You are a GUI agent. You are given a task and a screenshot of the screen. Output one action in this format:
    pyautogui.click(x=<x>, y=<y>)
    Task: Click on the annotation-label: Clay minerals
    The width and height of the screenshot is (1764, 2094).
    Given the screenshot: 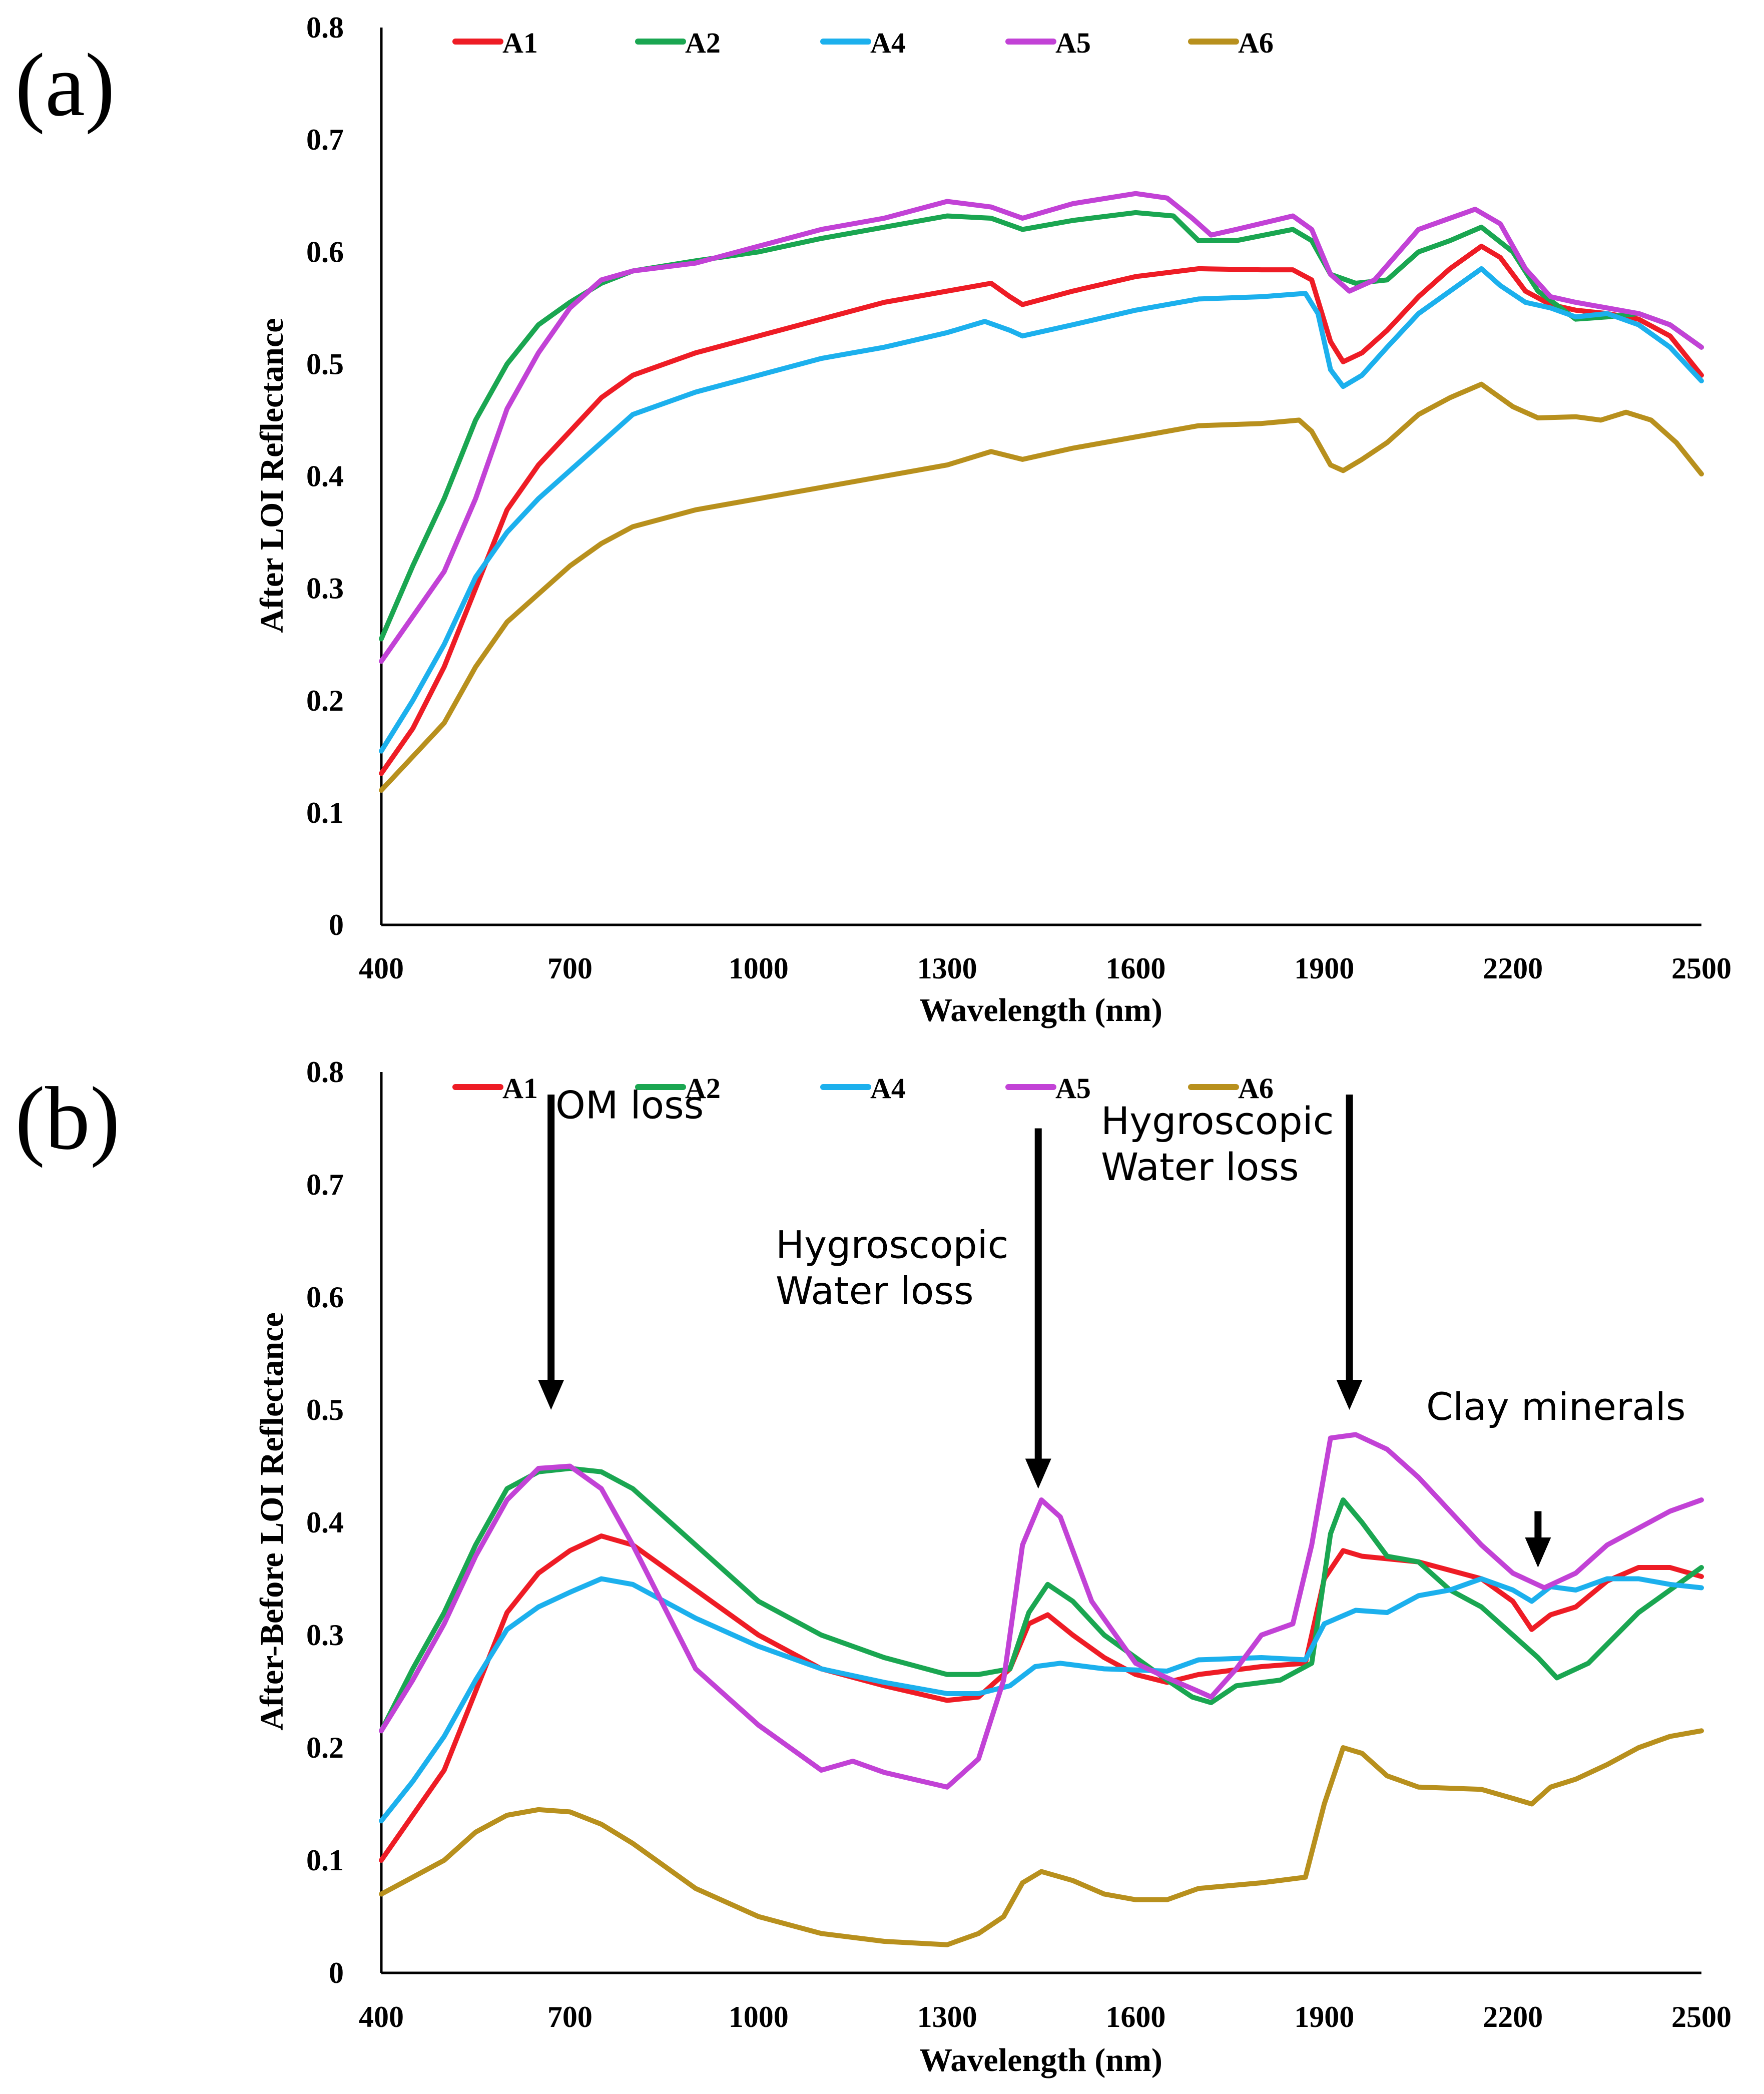 What is the action you would take?
    pyautogui.click(x=1556, y=1406)
    